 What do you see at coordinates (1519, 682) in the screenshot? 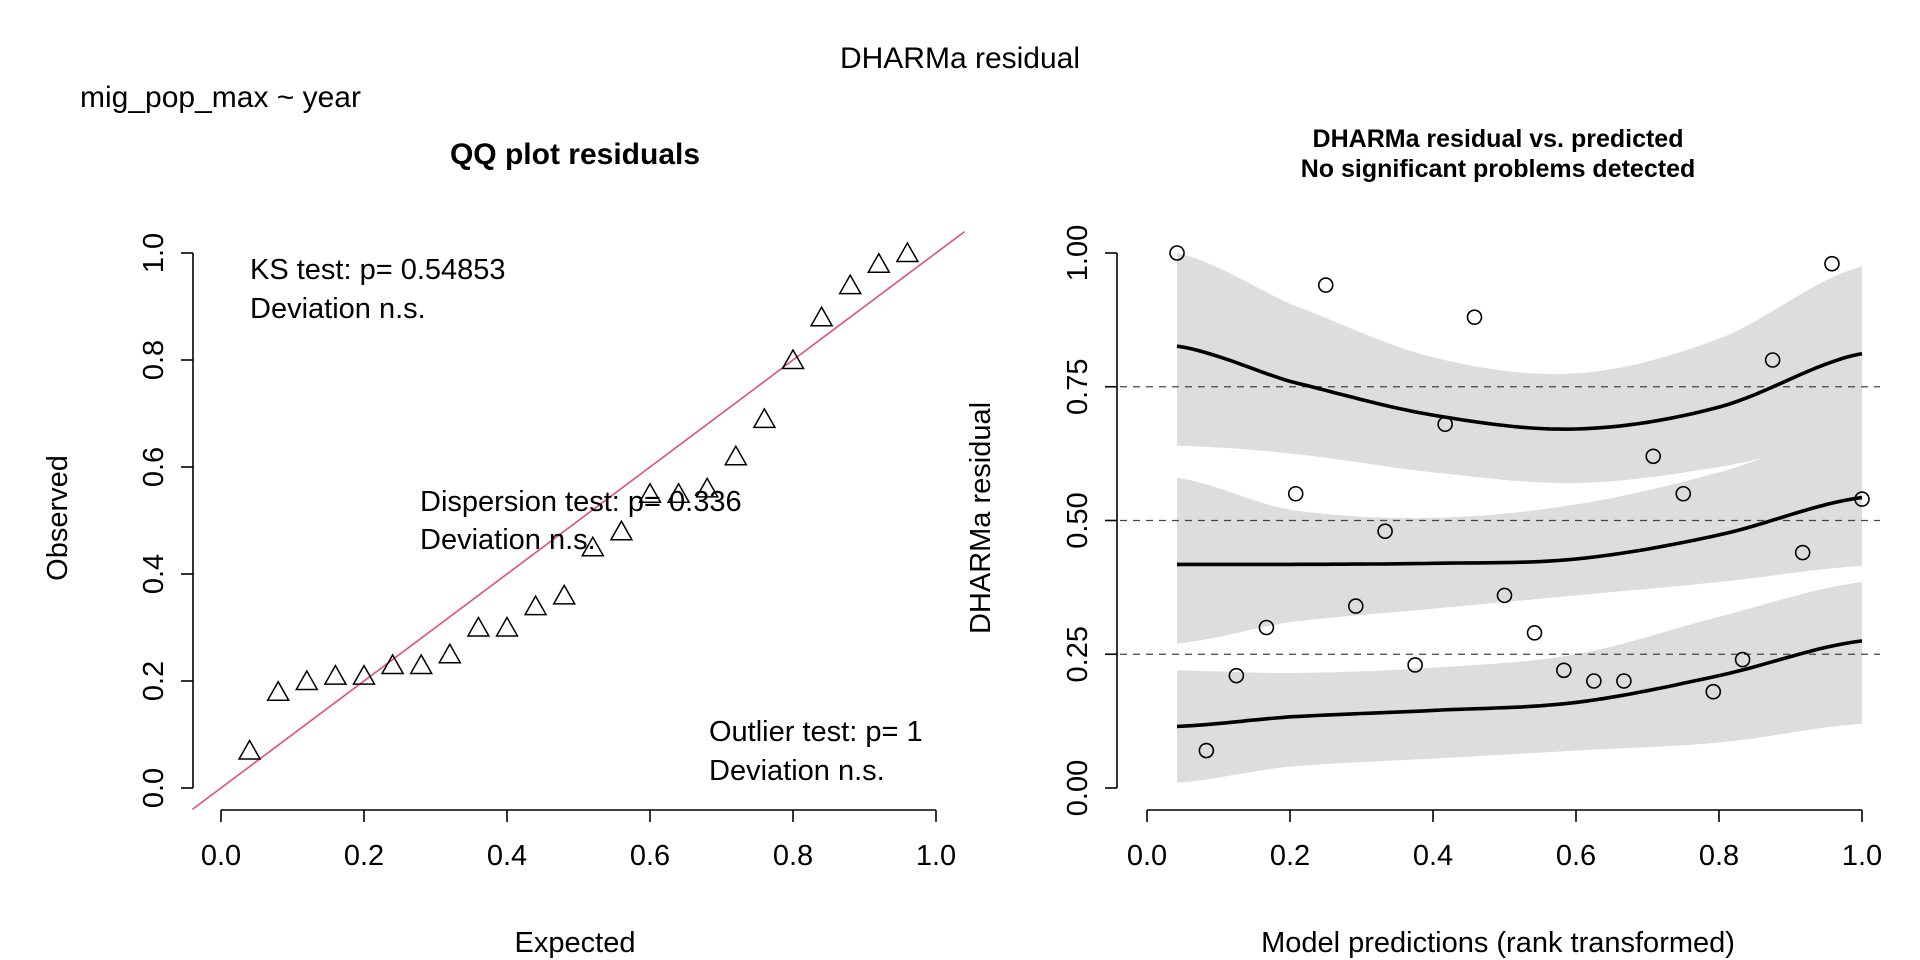
I see `quantile-band-0.25` at bounding box center [1519, 682].